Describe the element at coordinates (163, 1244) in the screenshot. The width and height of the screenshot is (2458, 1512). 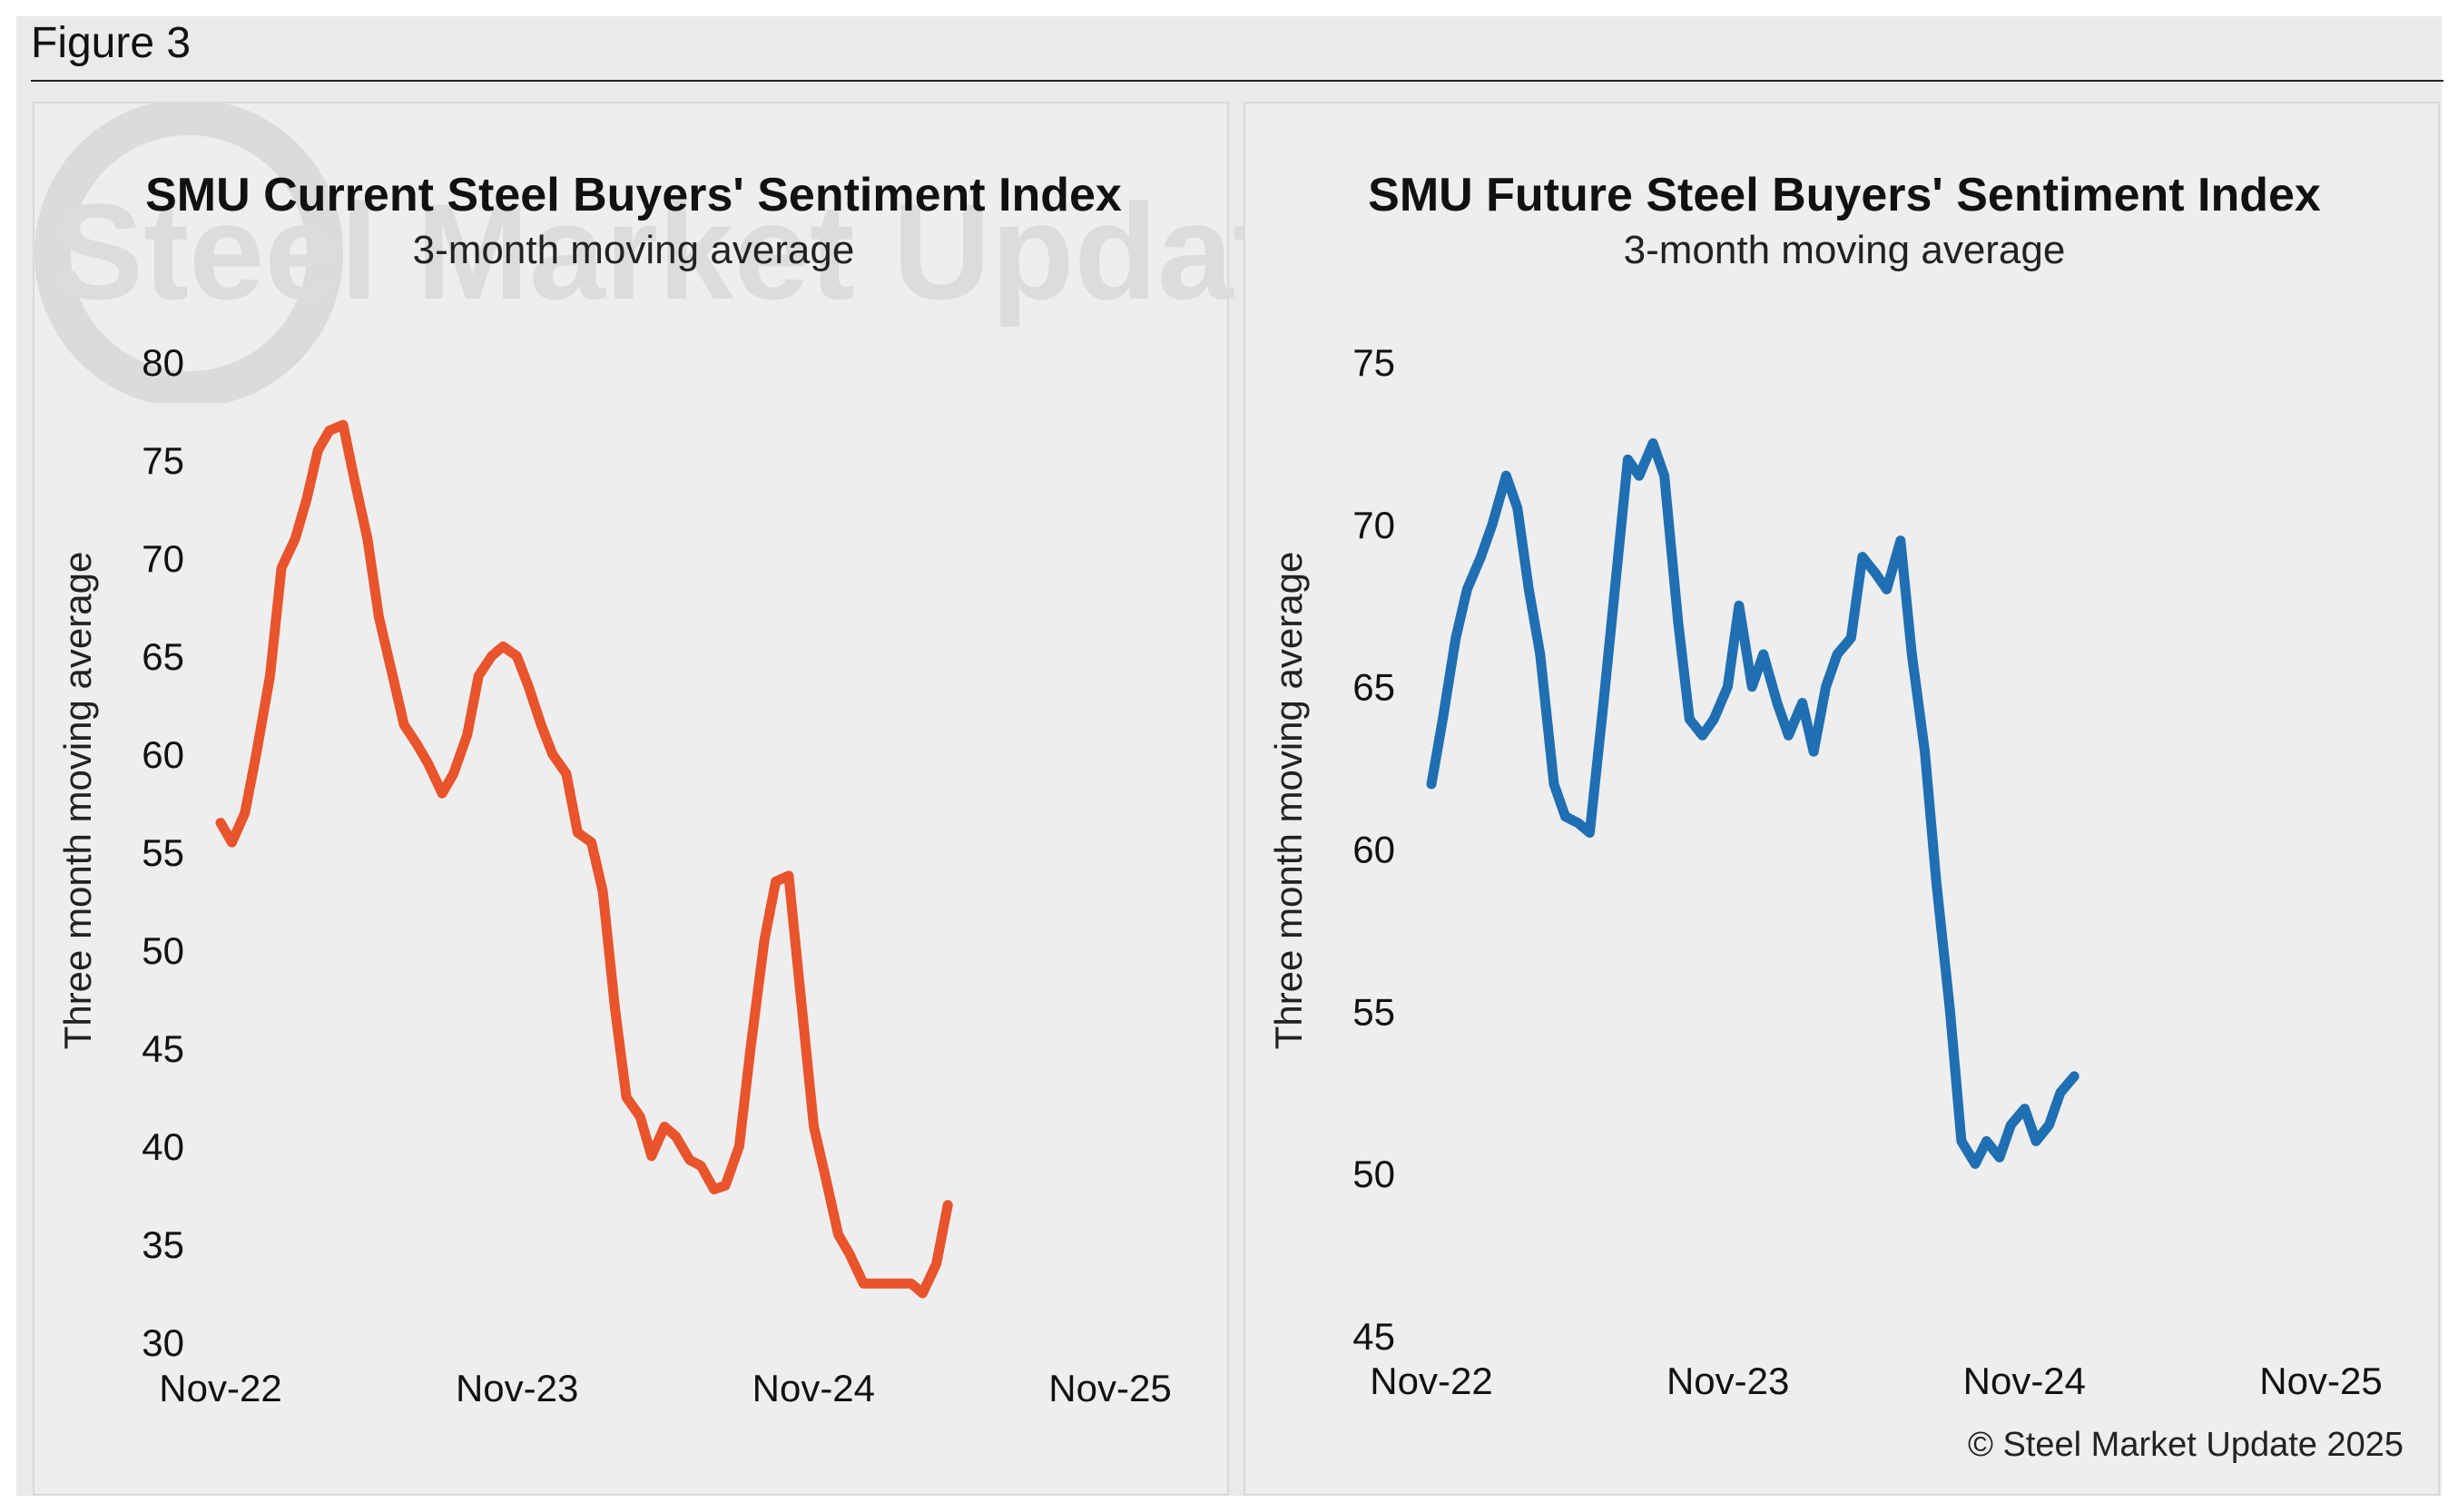
I see `y-tick-label: 35` at that location.